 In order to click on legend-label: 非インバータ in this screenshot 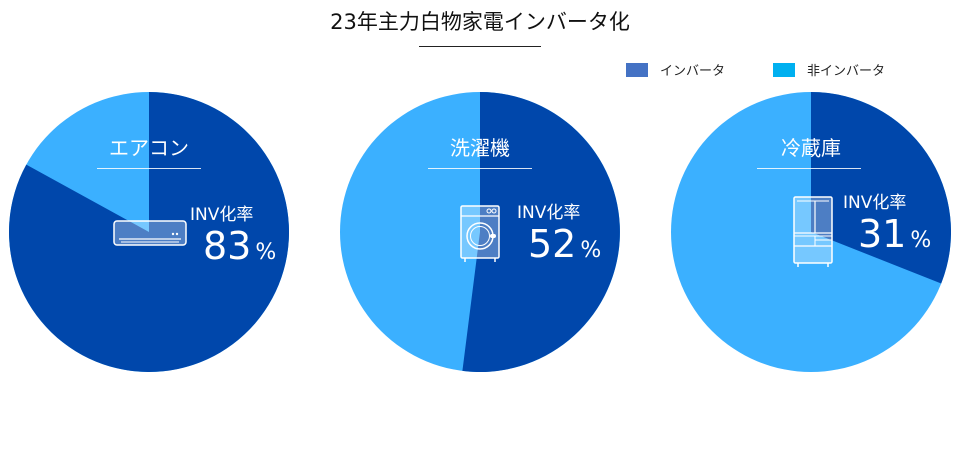, I will do `click(846, 71)`.